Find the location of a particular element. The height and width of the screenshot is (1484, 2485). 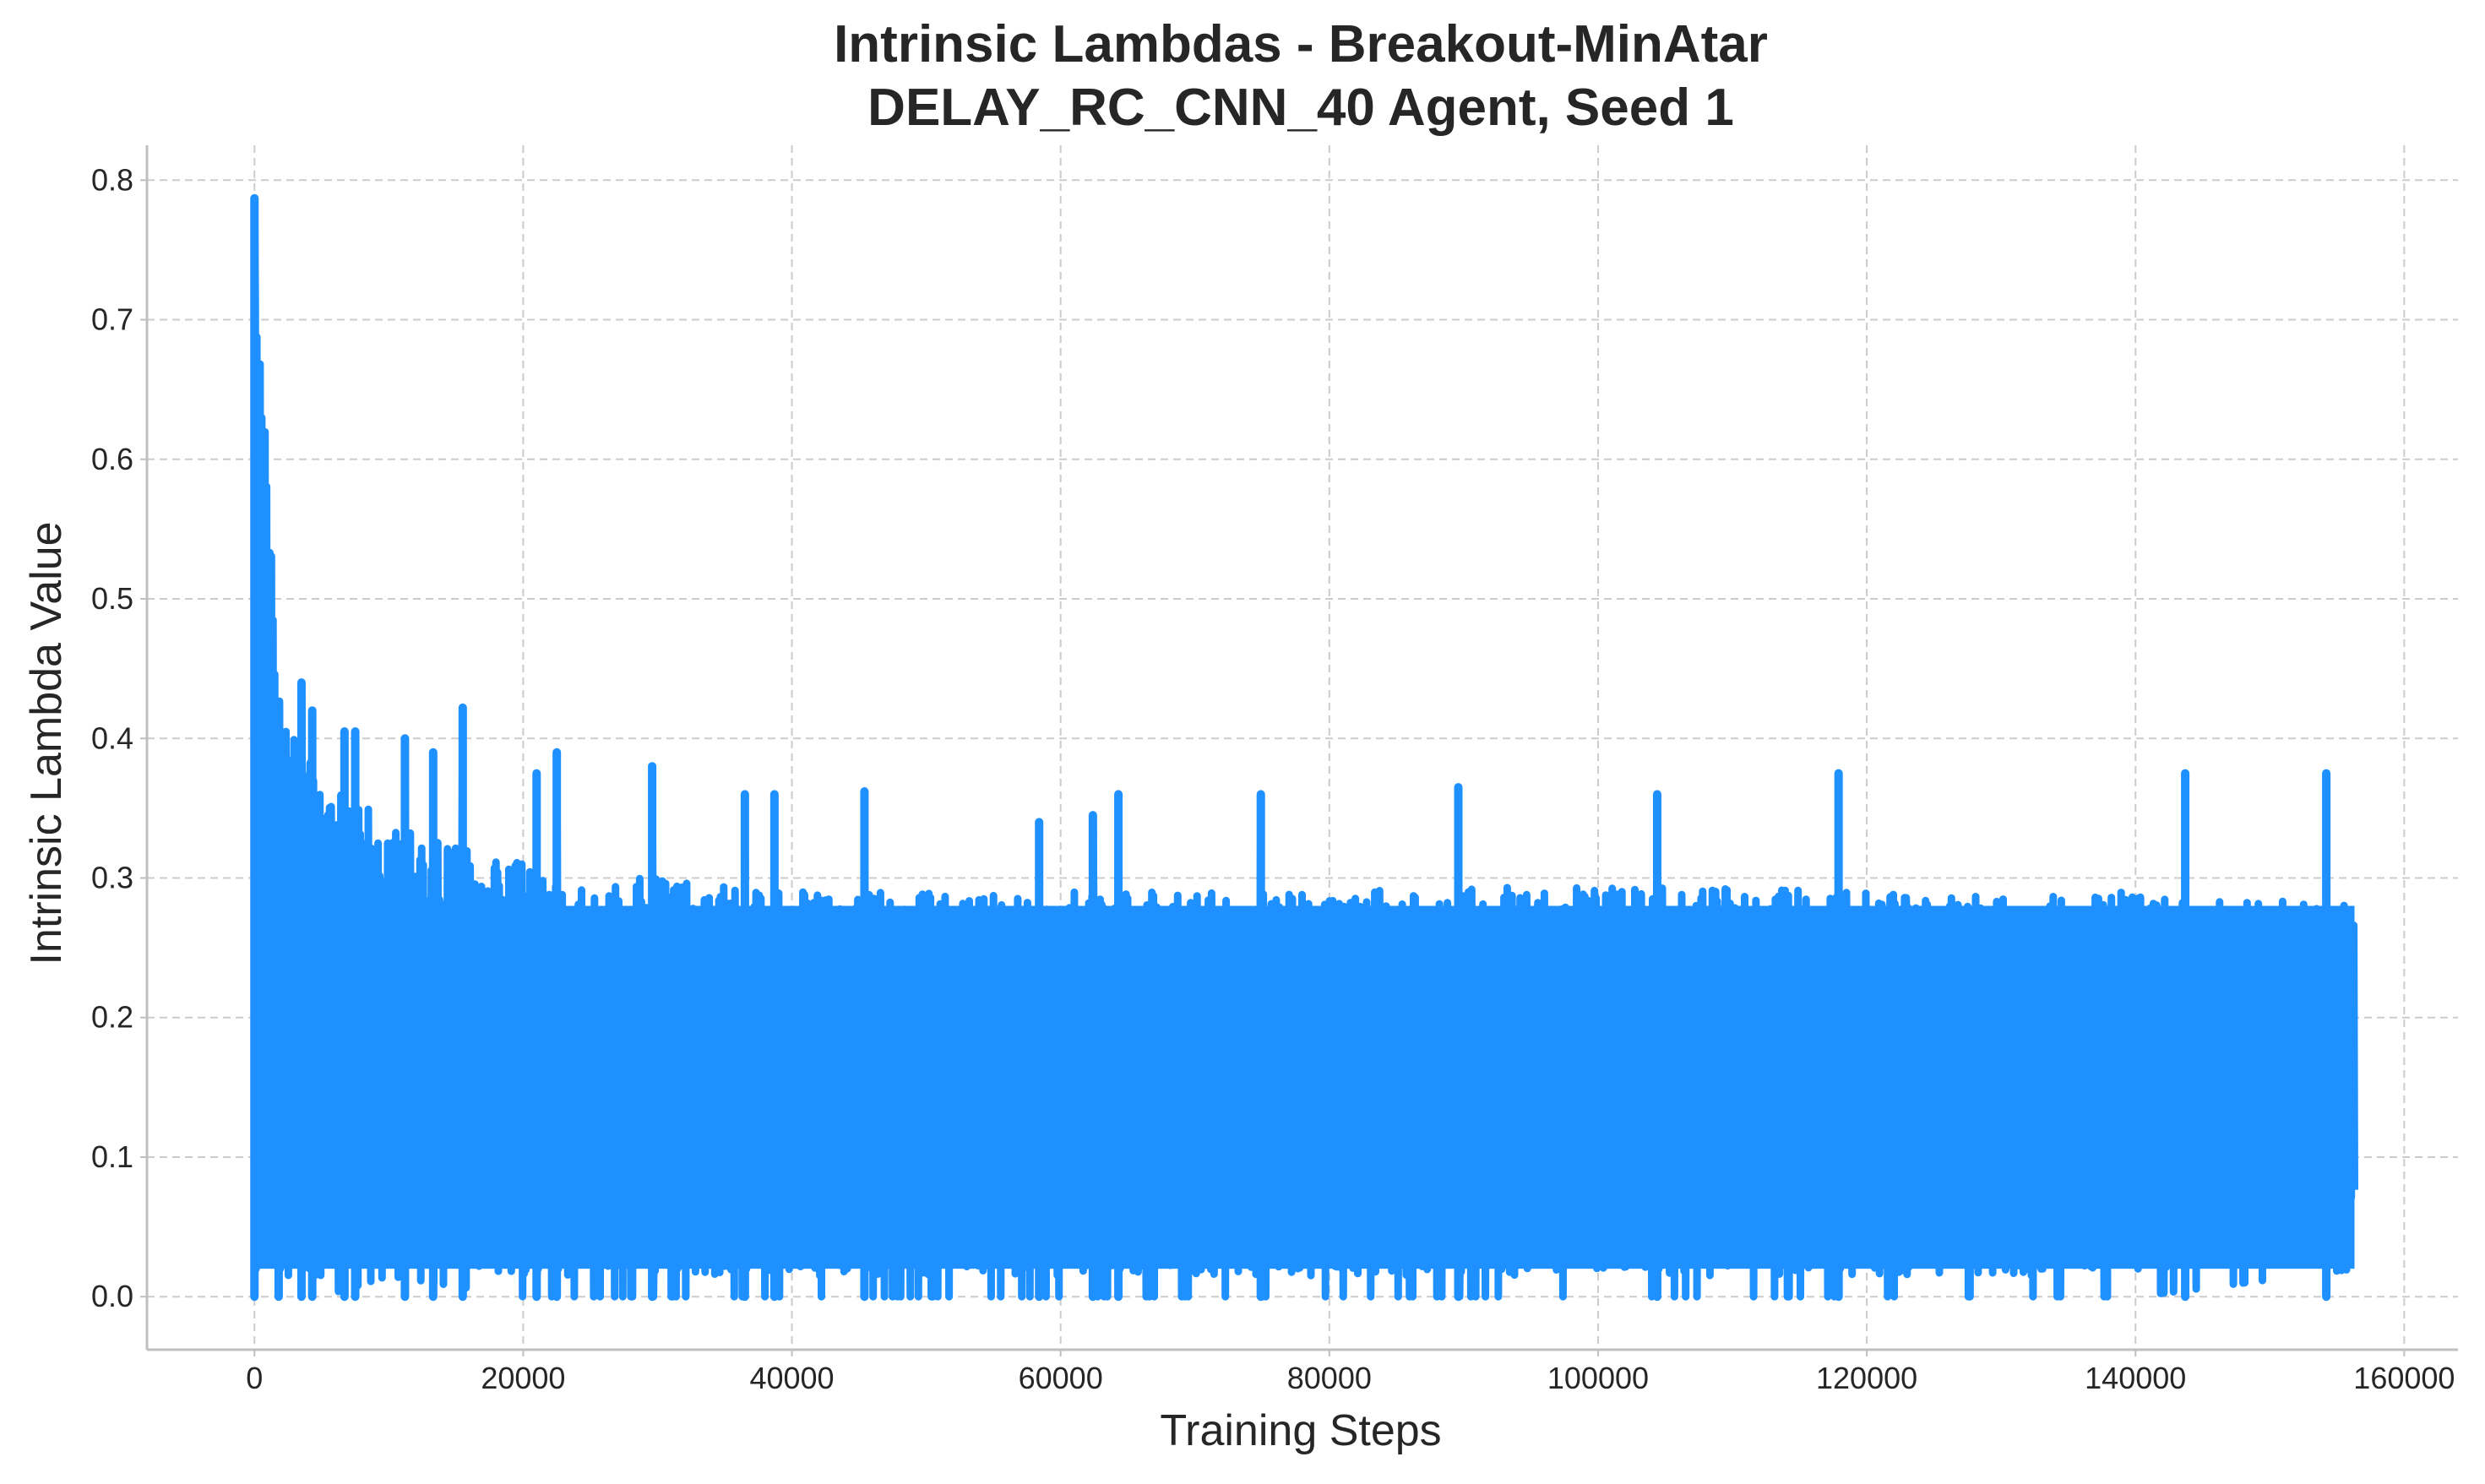

chart-title-line-1: Intrinsic Lambdas - Breakout-MinAtar is located at coordinates (1301, 44).